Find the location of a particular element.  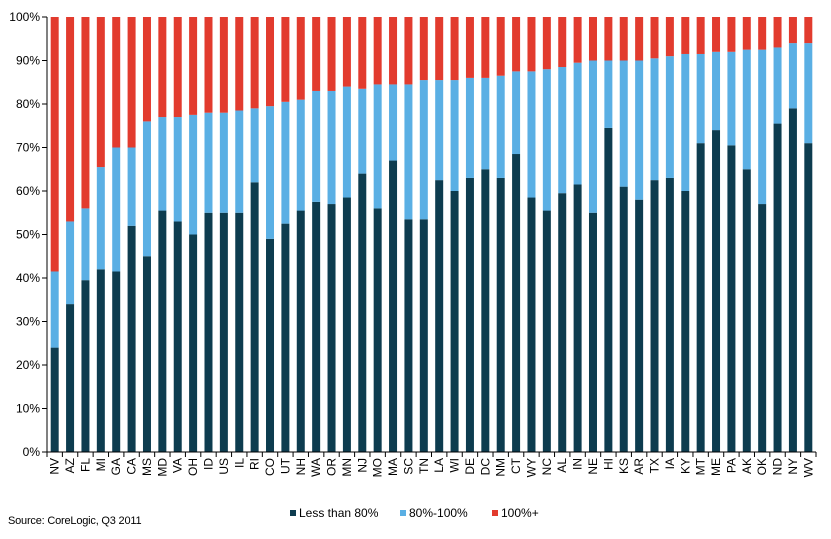

bar-segment-me-s1 is located at coordinates (716, 91).